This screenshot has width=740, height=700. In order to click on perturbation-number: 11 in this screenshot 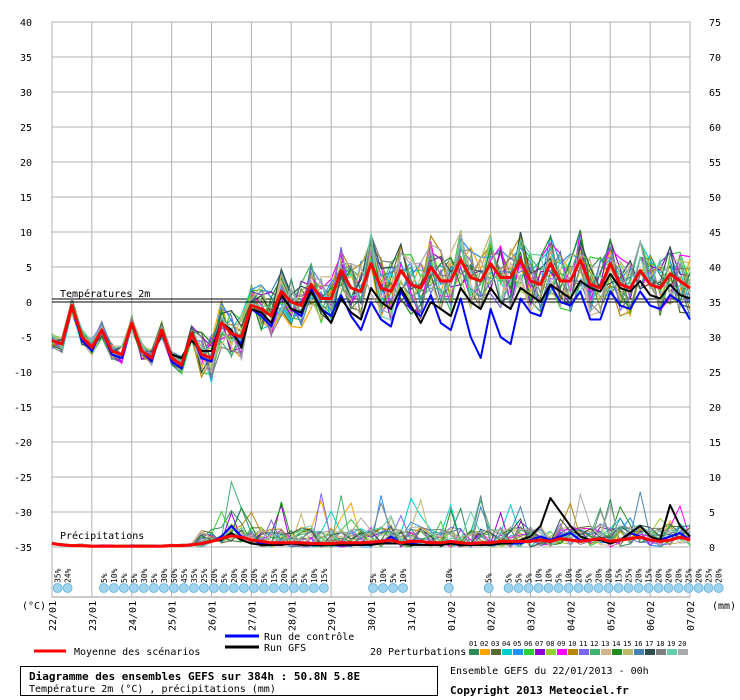, I will do `click(583, 644)`.